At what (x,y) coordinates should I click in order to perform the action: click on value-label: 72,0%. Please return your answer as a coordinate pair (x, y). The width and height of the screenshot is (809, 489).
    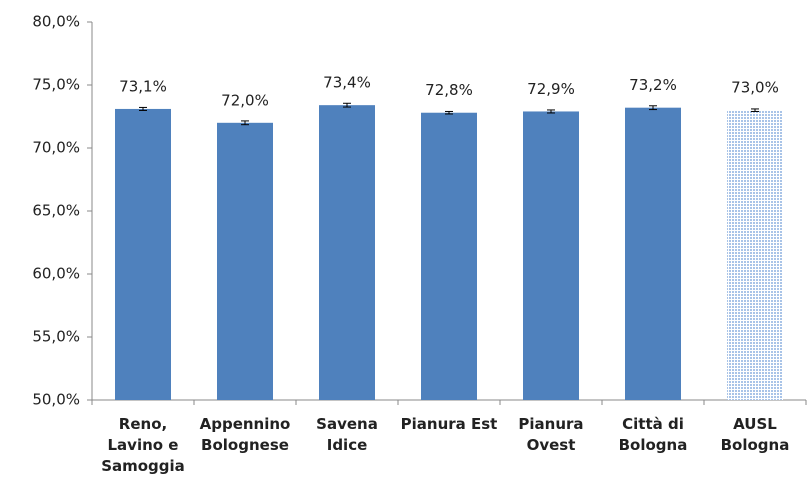
    Looking at the image, I should click on (245, 100).